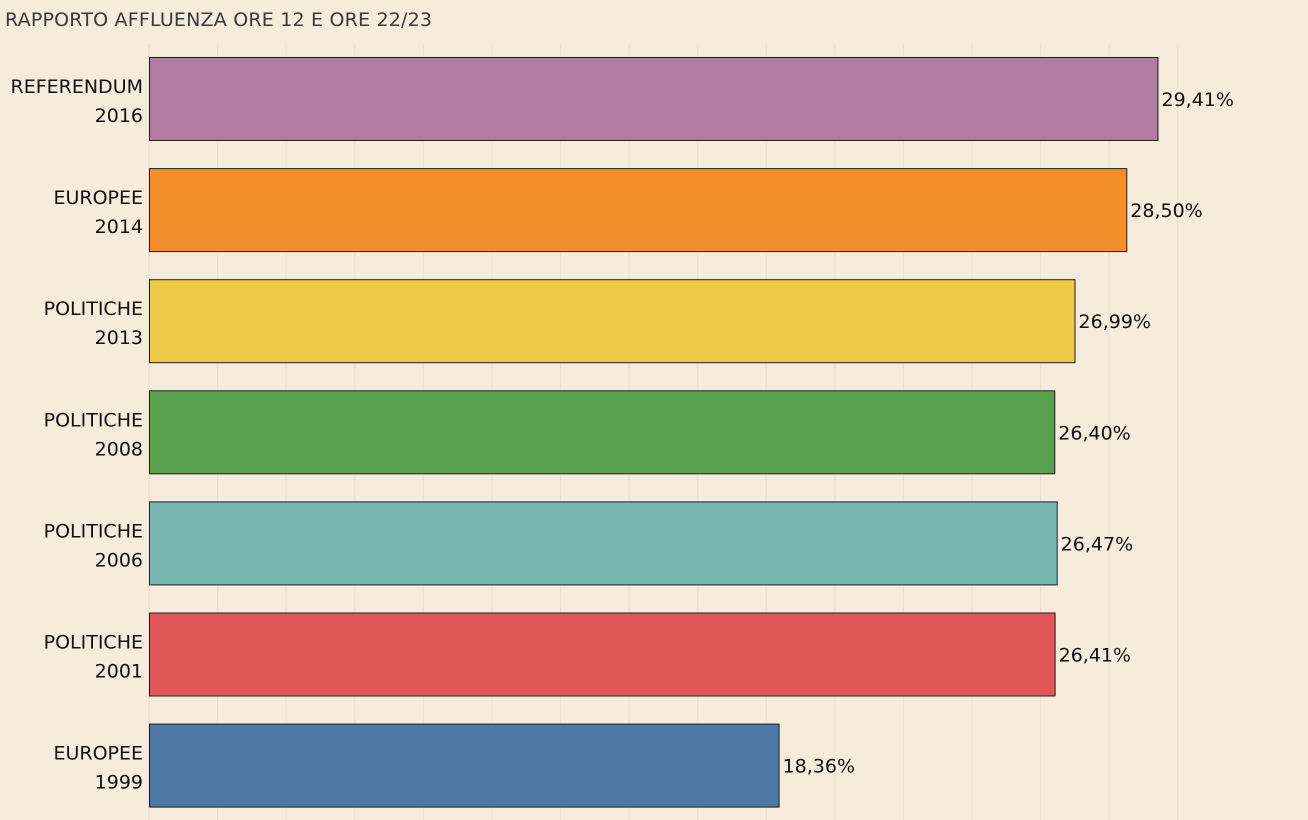 The height and width of the screenshot is (820, 1308). Describe the element at coordinates (119, 672) in the screenshot. I see `category-label-line2: 2001` at that location.